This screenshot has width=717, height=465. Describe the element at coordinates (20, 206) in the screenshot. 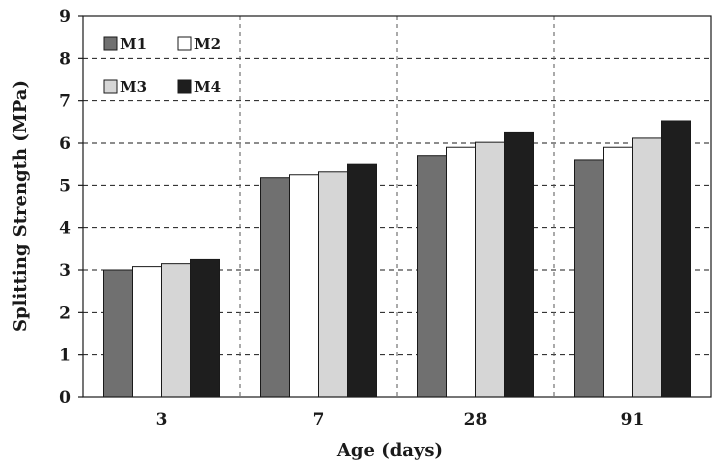

I see `y-axis-label: Splitting Strength (MPa)` at that location.